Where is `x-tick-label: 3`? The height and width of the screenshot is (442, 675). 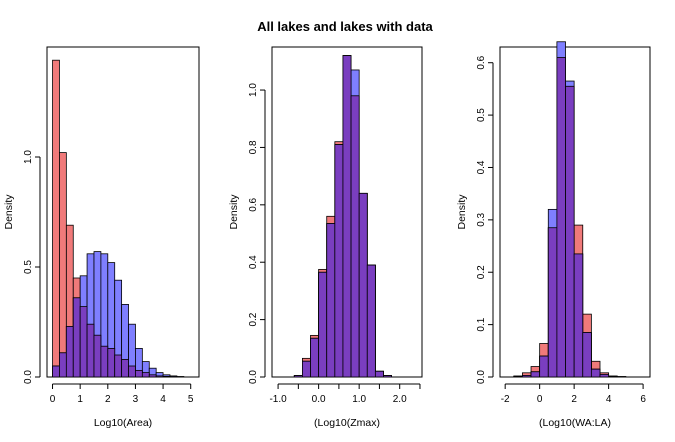 x-tick-label: 3 is located at coordinates (136, 399).